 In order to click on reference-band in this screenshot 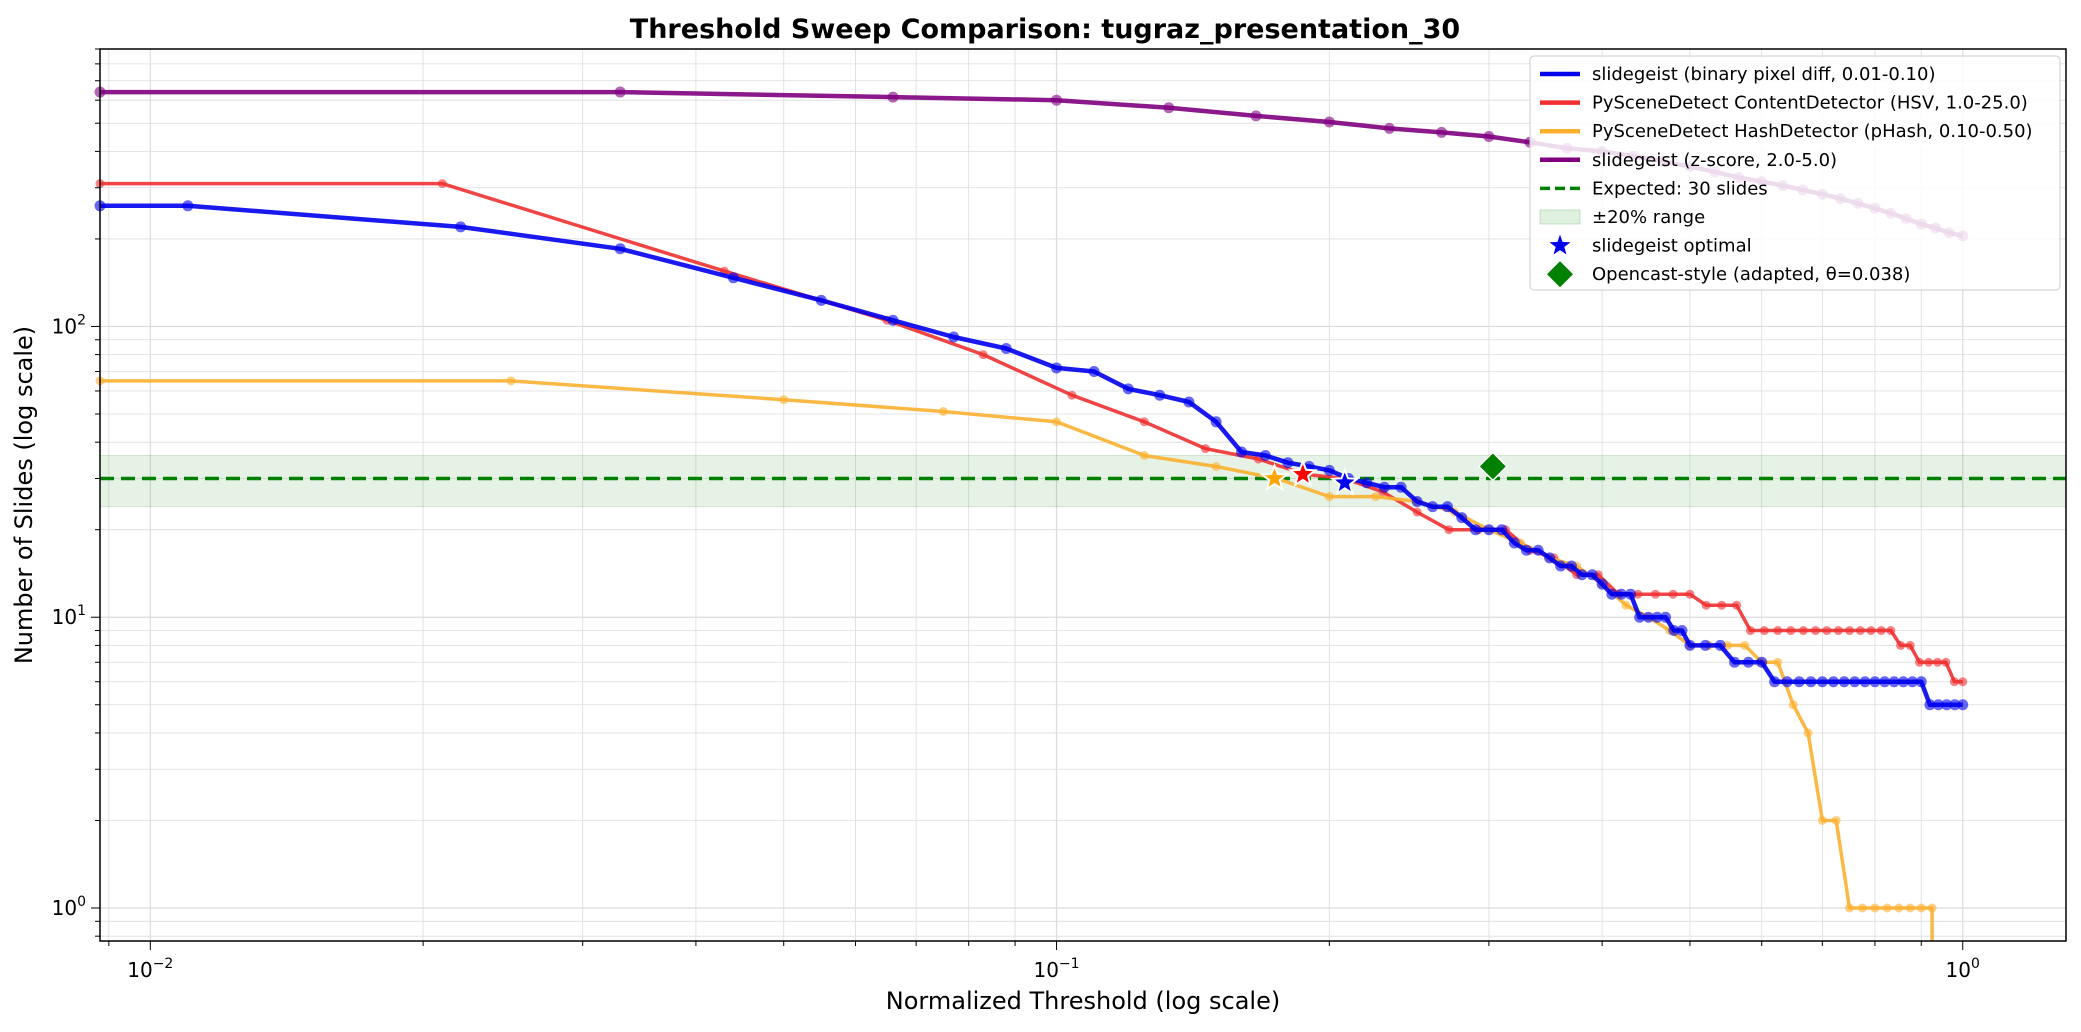, I will do `click(1083, 481)`.